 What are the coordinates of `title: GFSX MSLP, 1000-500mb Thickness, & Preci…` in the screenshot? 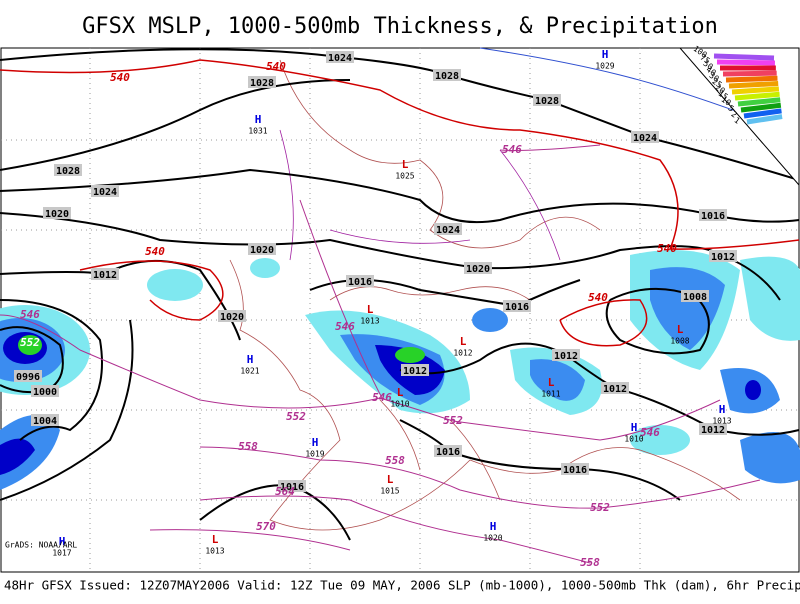 It's located at (400, 26).